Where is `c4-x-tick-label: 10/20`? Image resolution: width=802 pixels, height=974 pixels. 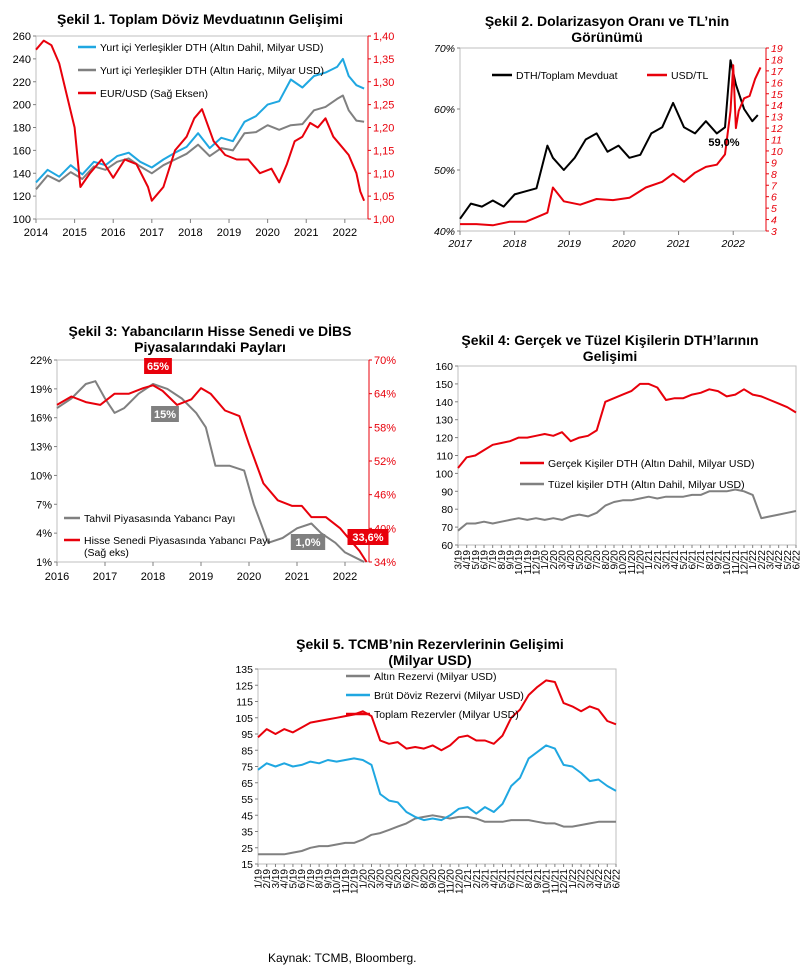
c4-x-tick-label: 10/20 is located at coordinates (623, 562).